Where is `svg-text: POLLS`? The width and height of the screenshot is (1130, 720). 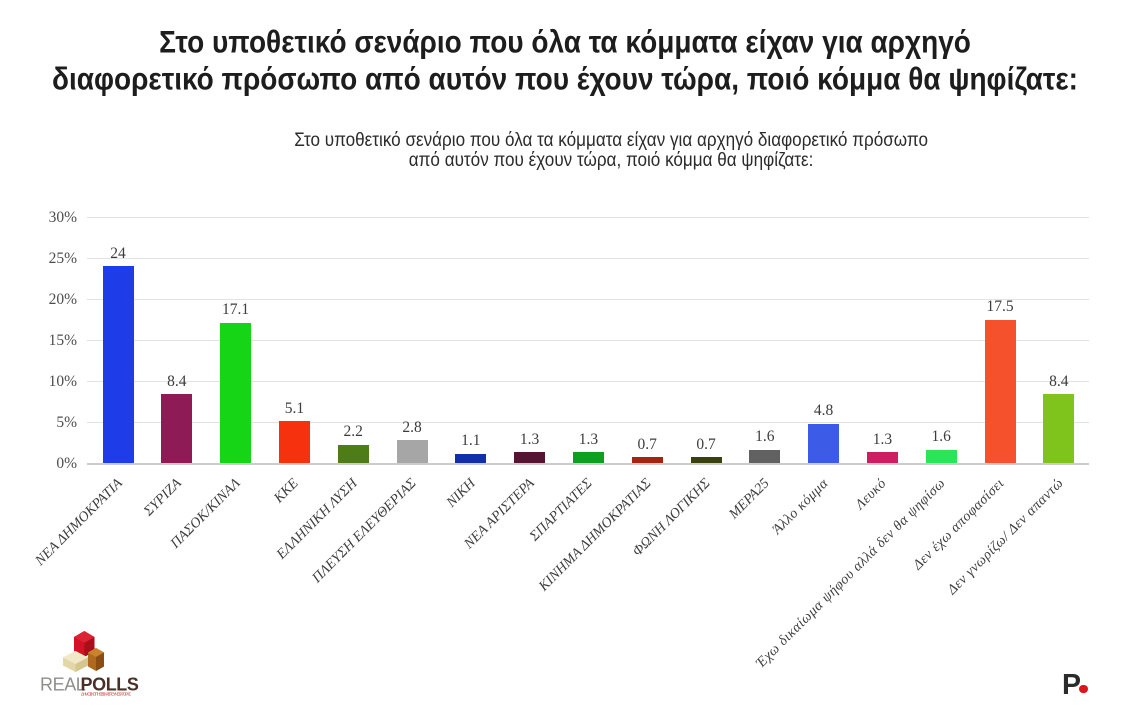
svg-text: POLLS is located at coordinates (110, 685).